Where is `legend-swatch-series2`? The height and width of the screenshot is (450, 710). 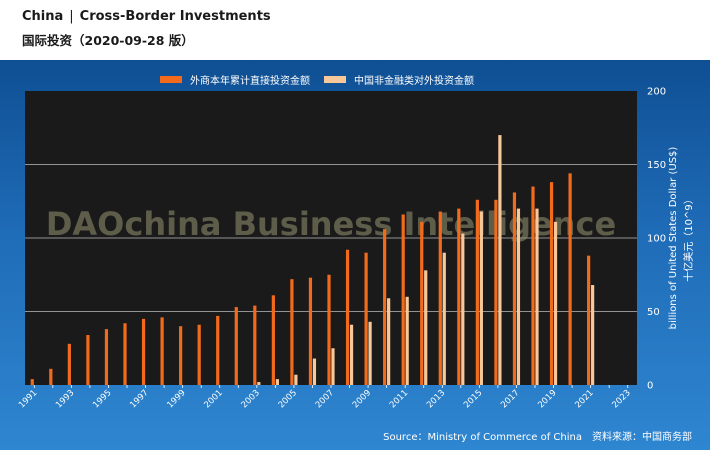 legend-swatch-series2 is located at coordinates (335, 79).